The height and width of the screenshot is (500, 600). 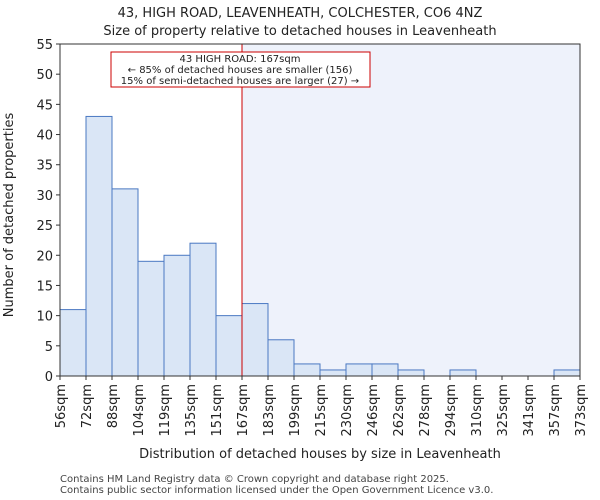 I want to click on y-tick-label: 15, so click(x=44, y=286).